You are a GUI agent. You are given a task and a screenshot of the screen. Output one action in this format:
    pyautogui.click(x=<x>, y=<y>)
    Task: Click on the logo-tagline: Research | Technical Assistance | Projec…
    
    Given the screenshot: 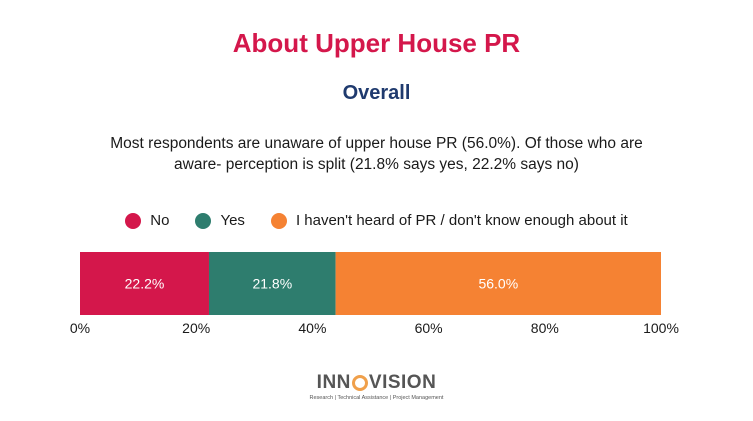 What is the action you would take?
    pyautogui.click(x=376, y=398)
    